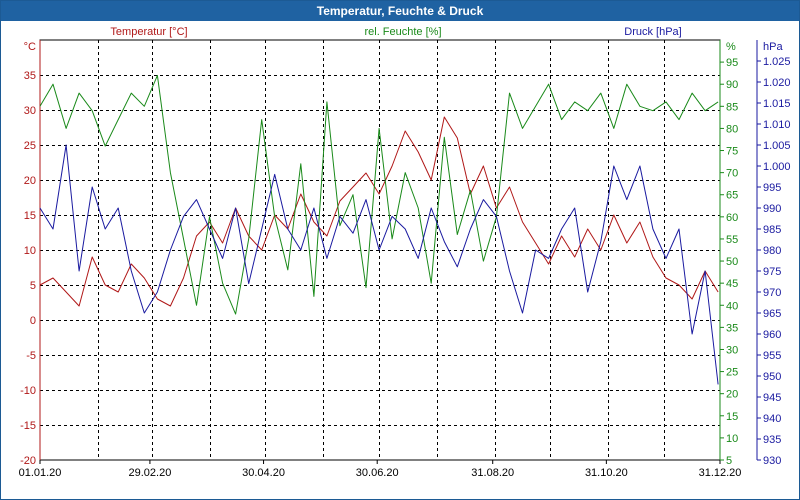  I want to click on temperature-tick-label: -10, so click(28, 391).